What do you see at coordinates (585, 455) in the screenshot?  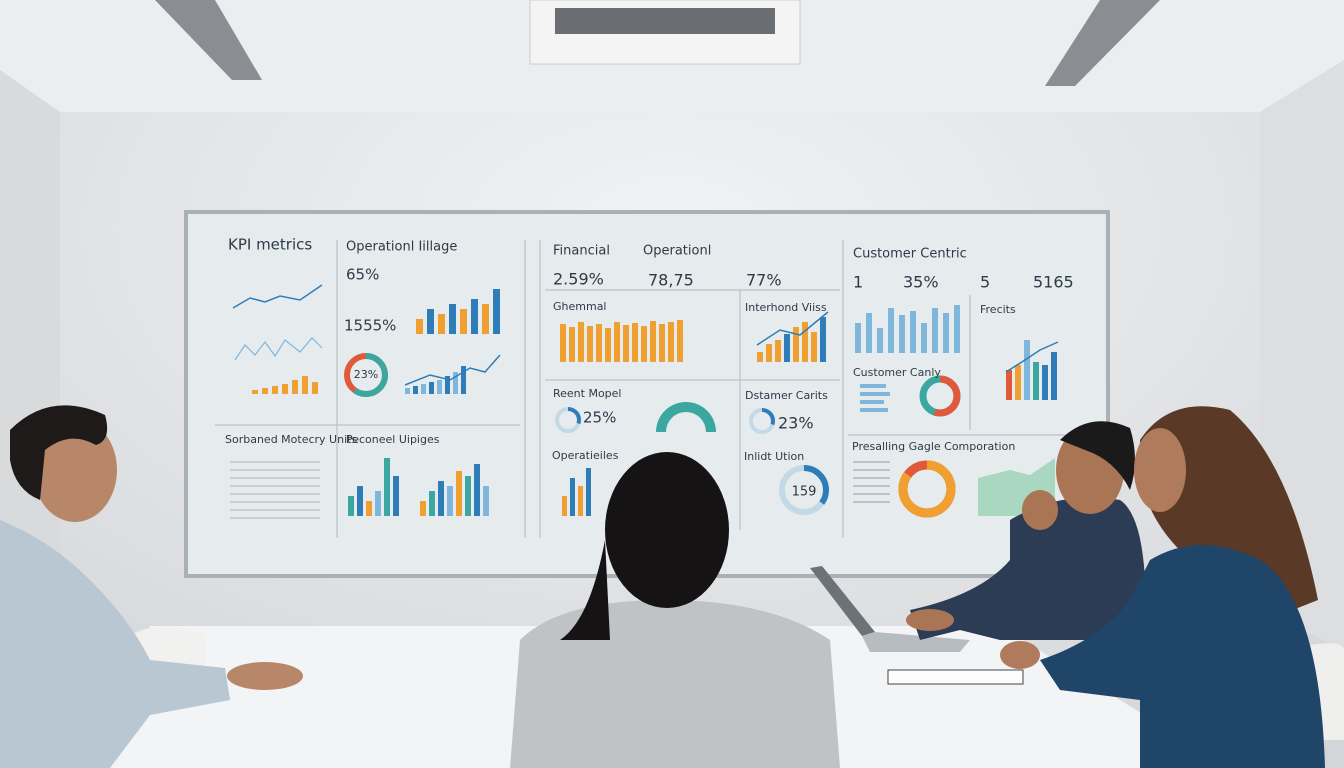 I see `panel-title: Operatieiles` at bounding box center [585, 455].